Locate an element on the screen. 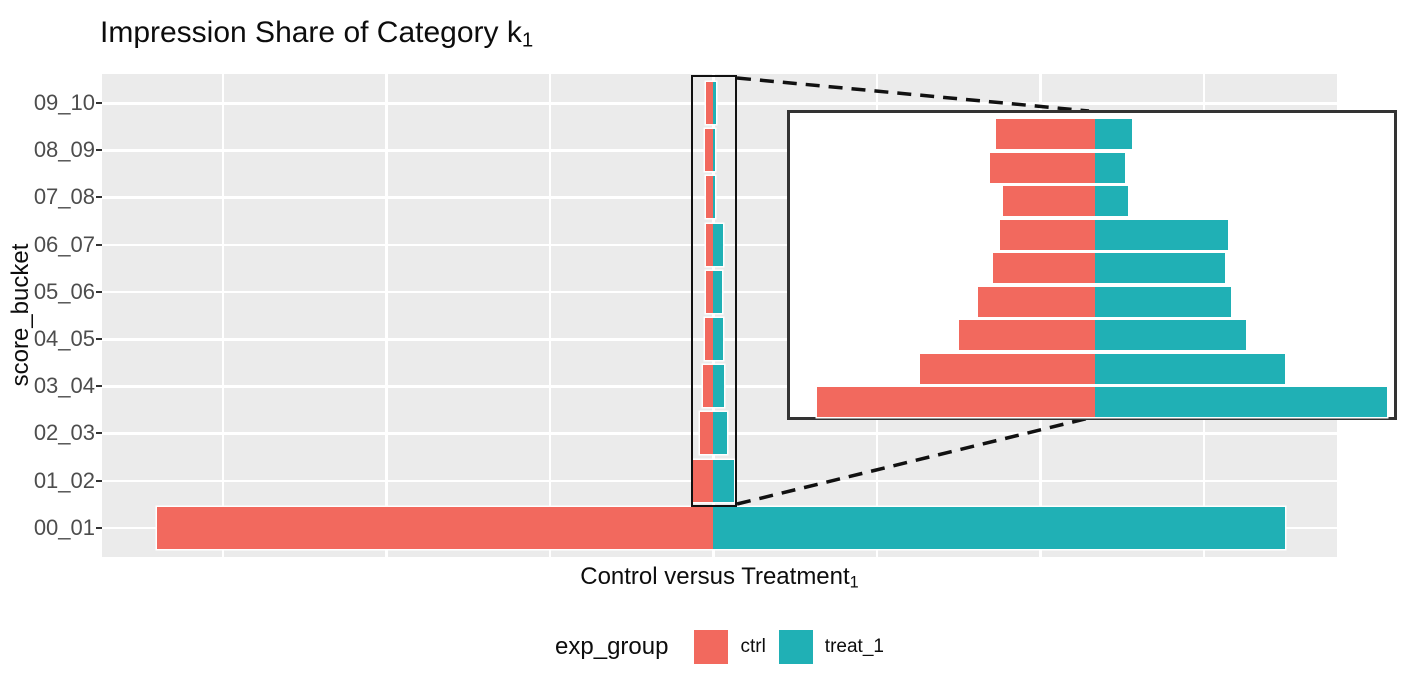 The height and width of the screenshot is (689, 1418). x-axis-title: Control versus Treatment1 is located at coordinates (719, 578).